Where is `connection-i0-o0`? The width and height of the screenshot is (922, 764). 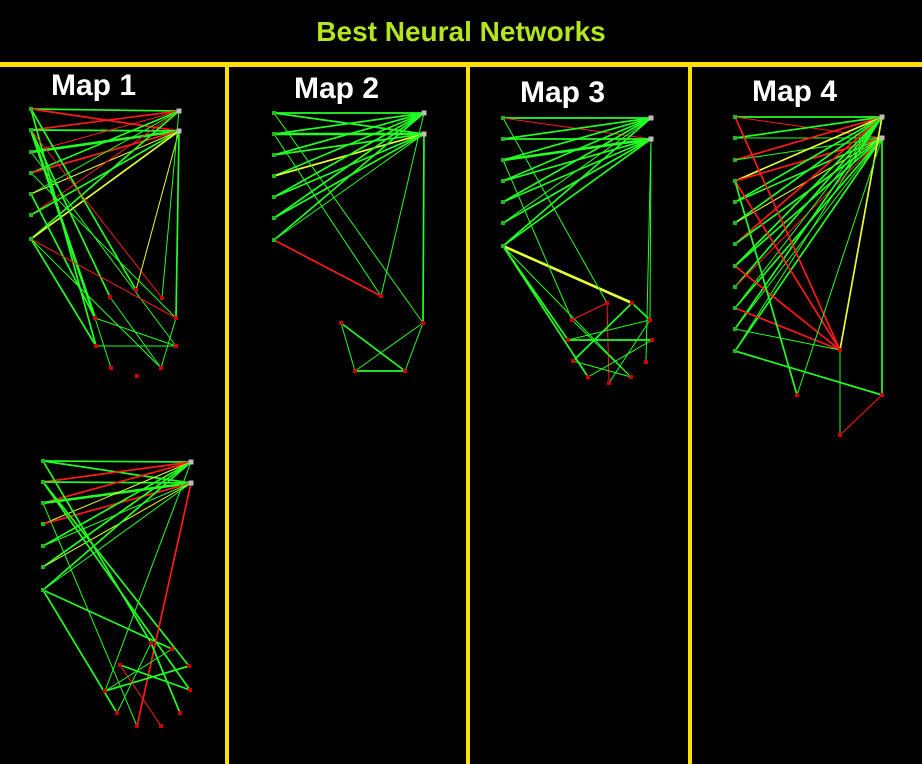 connection-i0-o0 is located at coordinates (105, 110).